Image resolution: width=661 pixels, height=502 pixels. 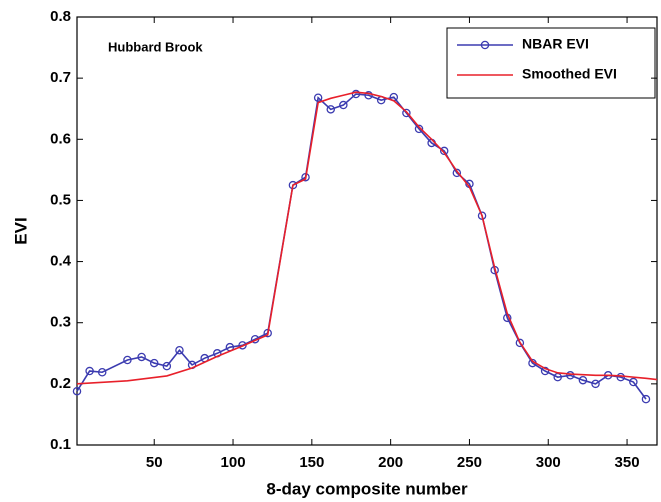 I want to click on x-tick-label: 200, so click(x=390, y=462).